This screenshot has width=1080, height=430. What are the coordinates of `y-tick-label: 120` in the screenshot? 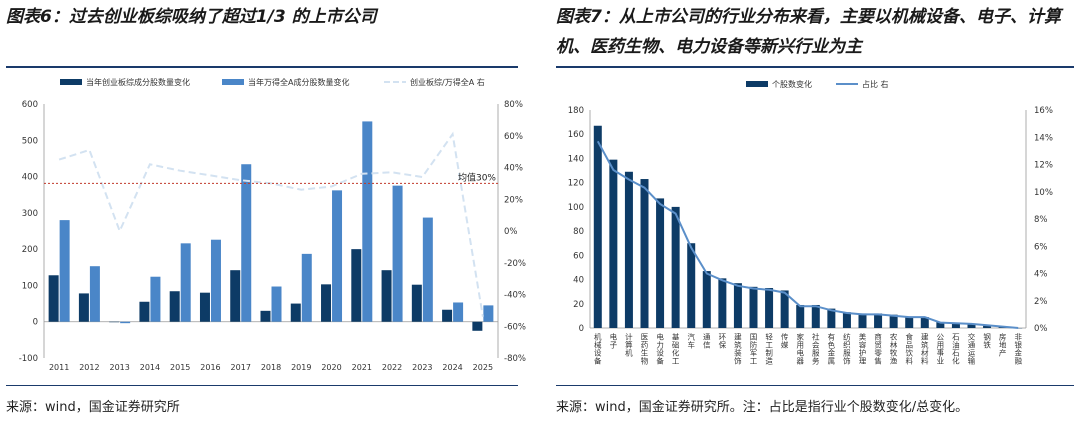 It's located at (576, 184).